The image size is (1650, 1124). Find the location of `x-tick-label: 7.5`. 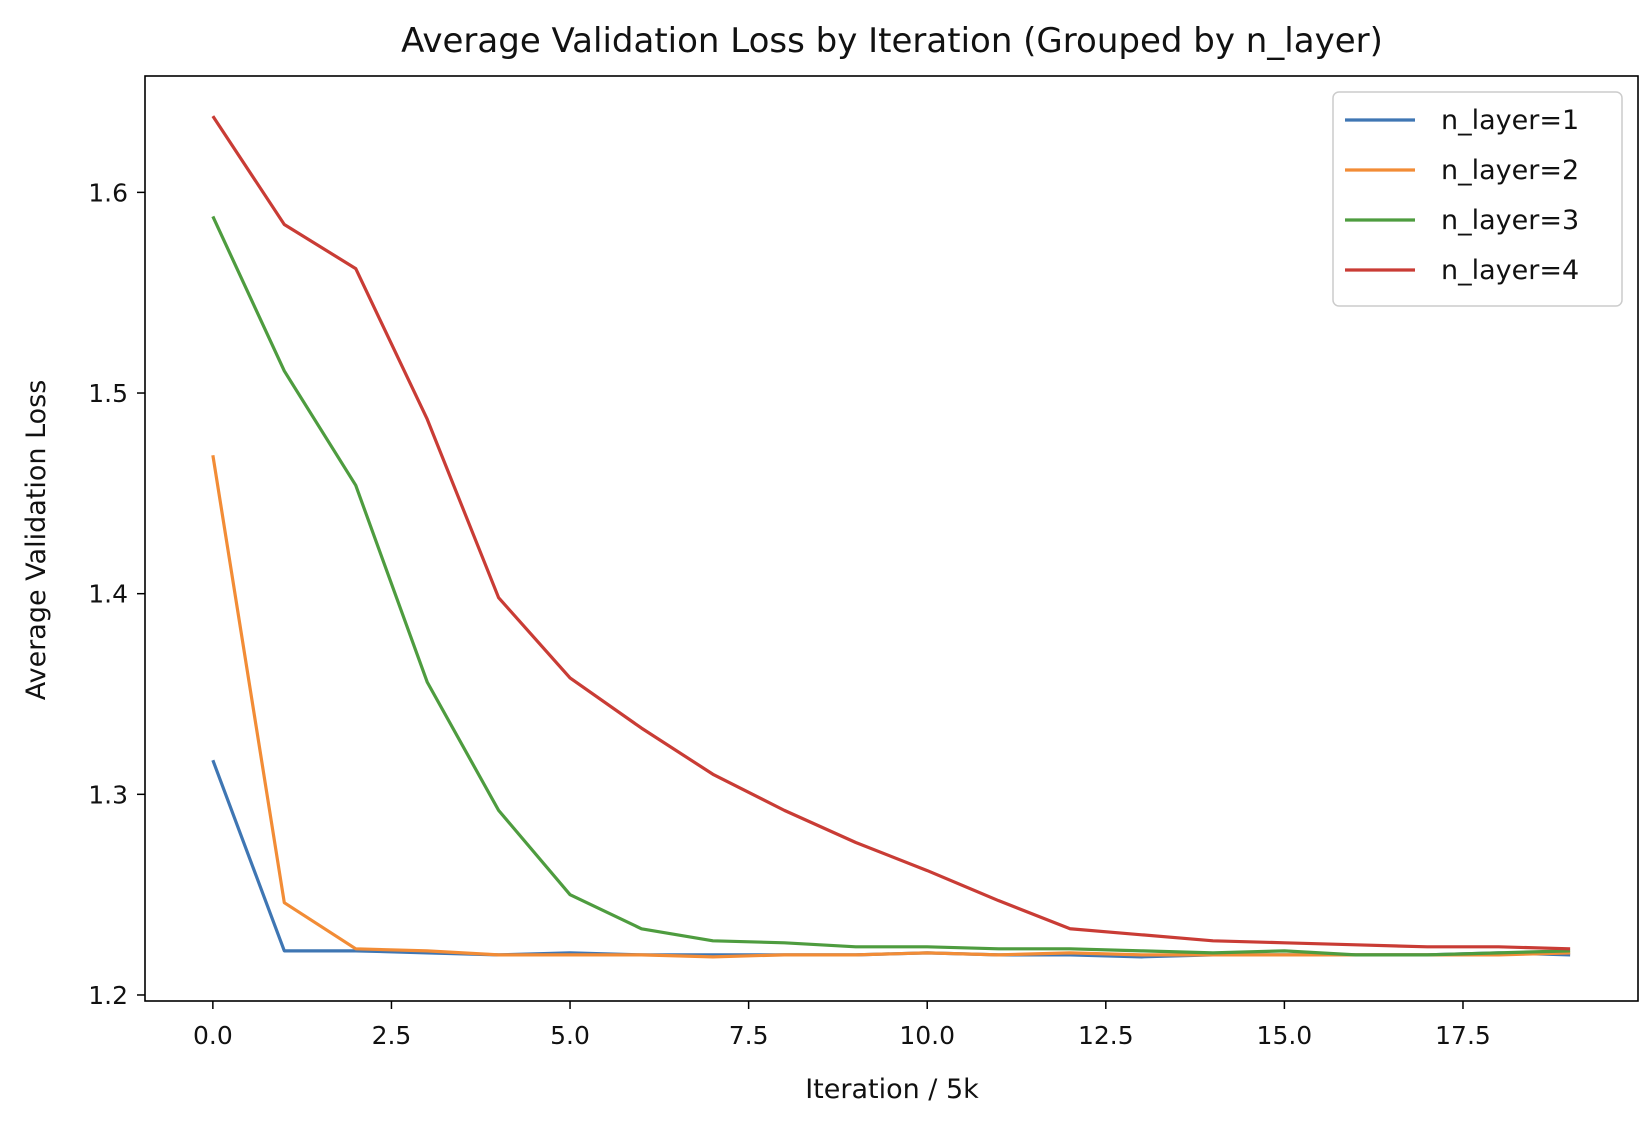

x-tick-label: 7.5 is located at coordinates (749, 1035).